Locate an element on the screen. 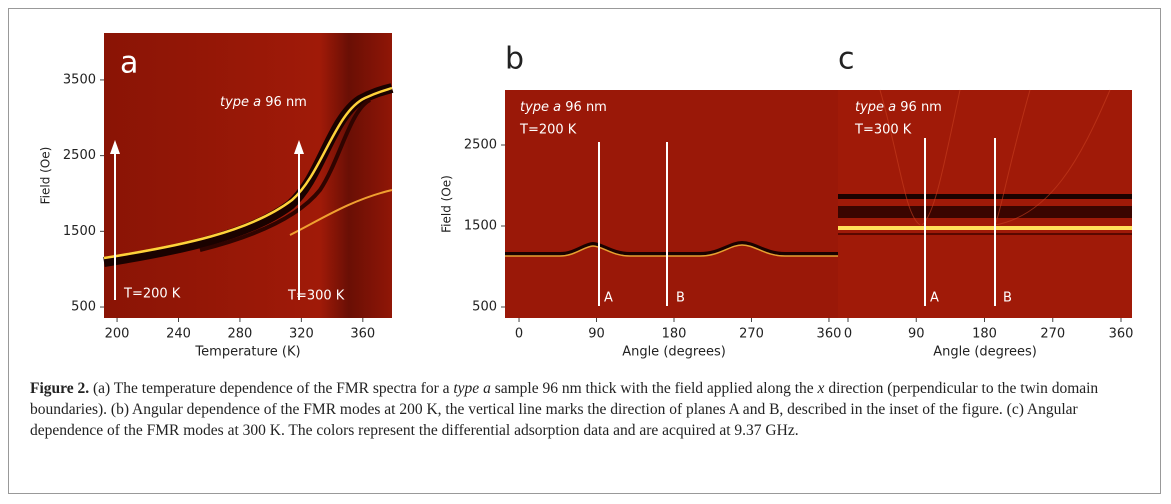  y-tick-label: 3500 is located at coordinates (79, 79).